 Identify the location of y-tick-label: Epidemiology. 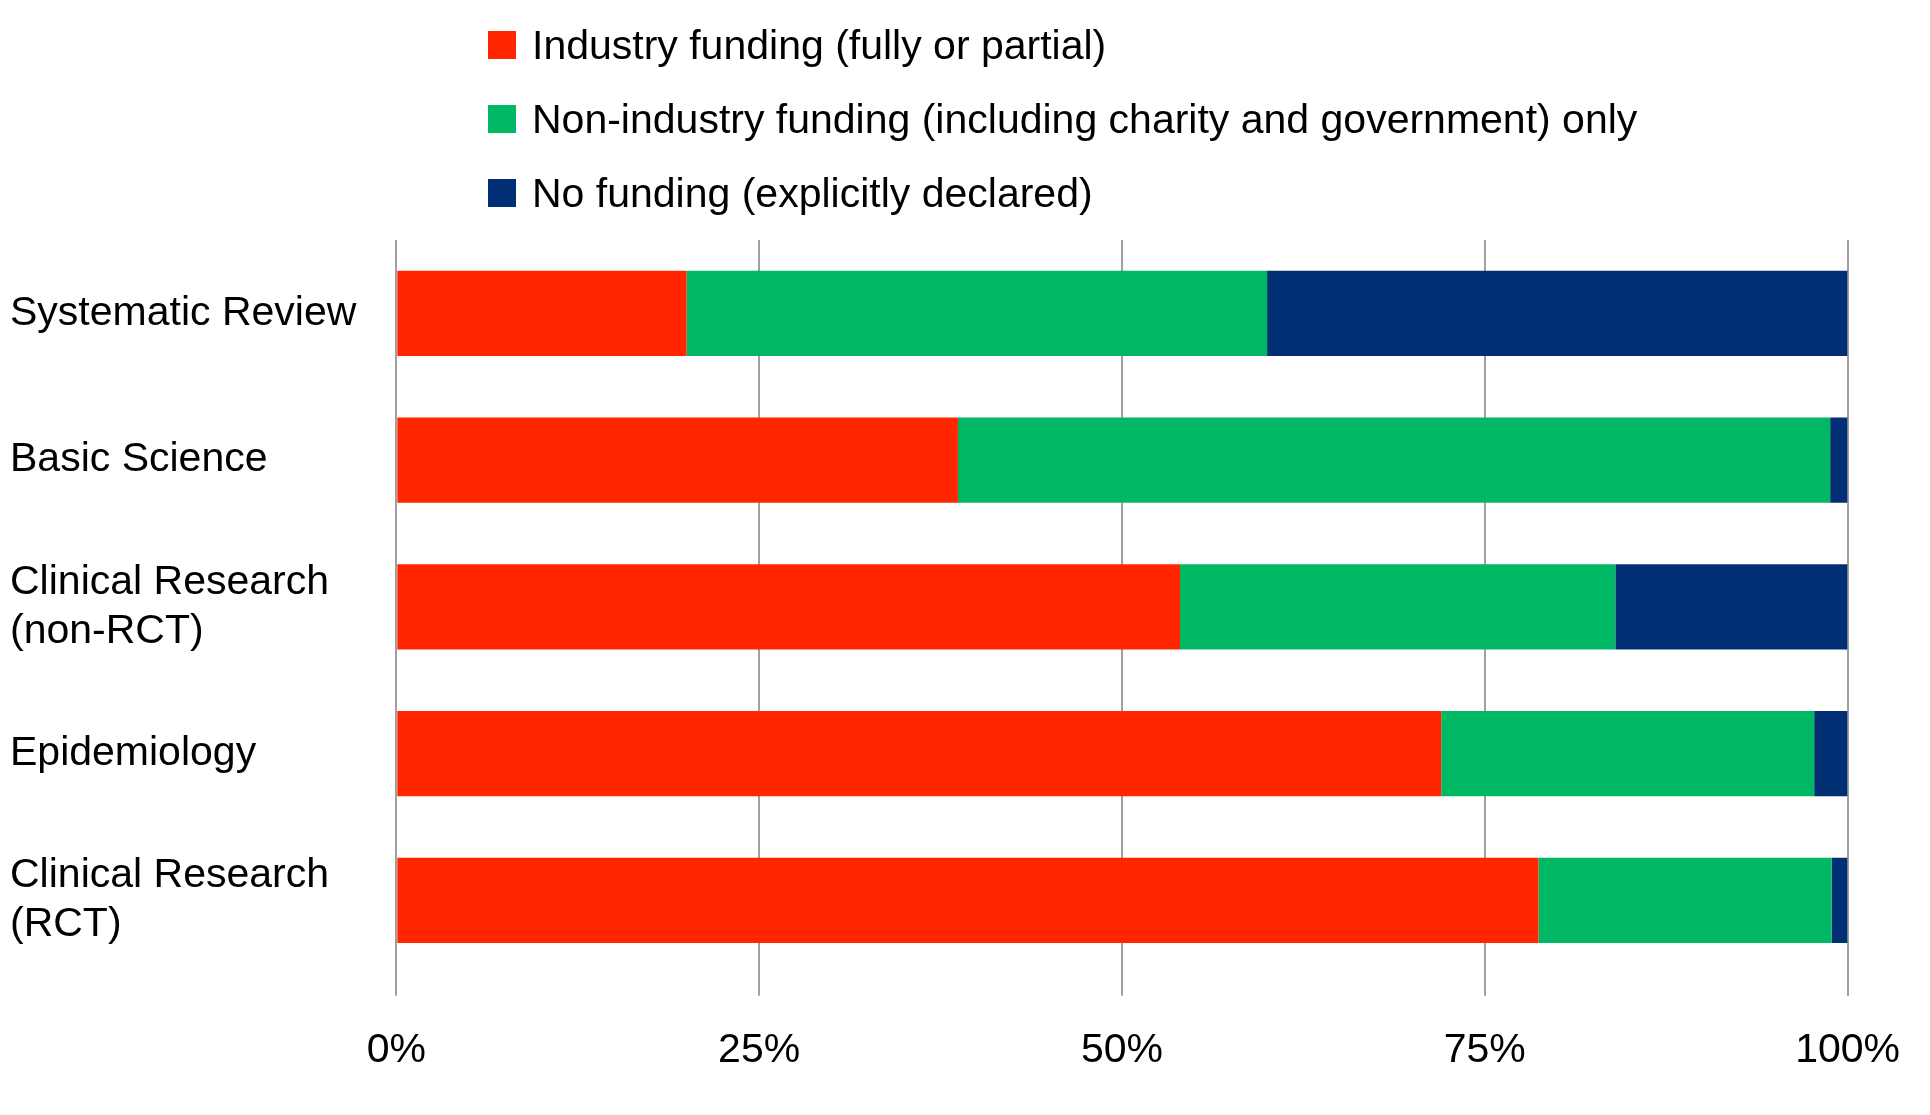
(133, 750).